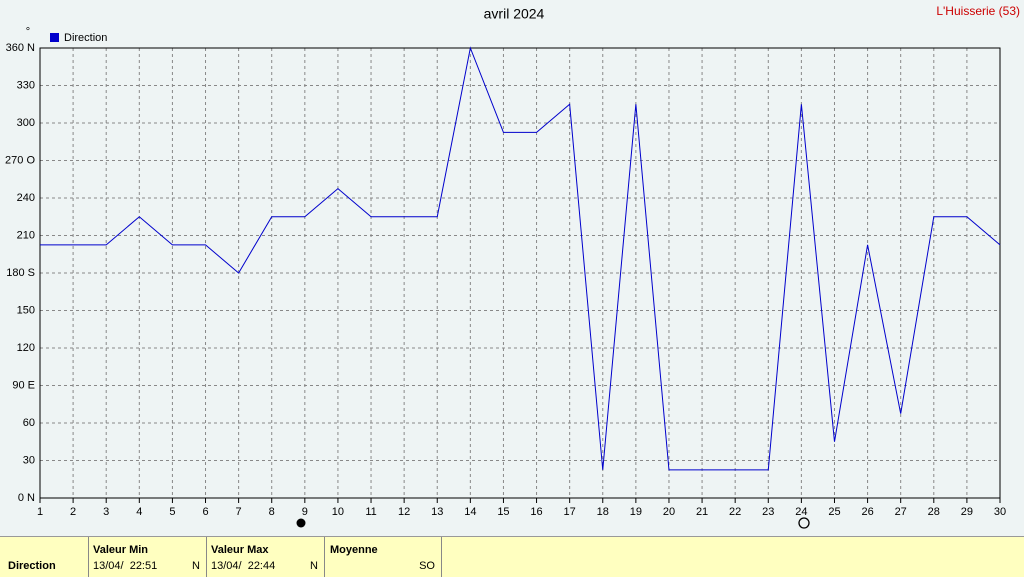  What do you see at coordinates (934, 512) in the screenshot?
I see `x-tick-label: 28` at bounding box center [934, 512].